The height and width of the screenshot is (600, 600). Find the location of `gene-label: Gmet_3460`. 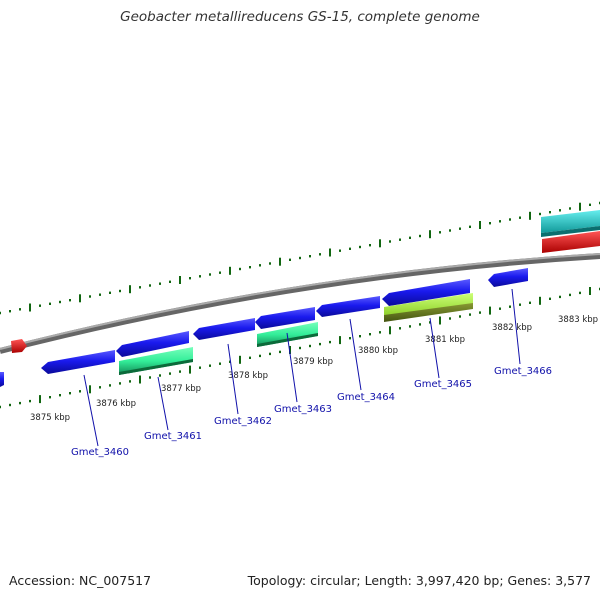

gene-label: Gmet_3460 is located at coordinates (100, 452).